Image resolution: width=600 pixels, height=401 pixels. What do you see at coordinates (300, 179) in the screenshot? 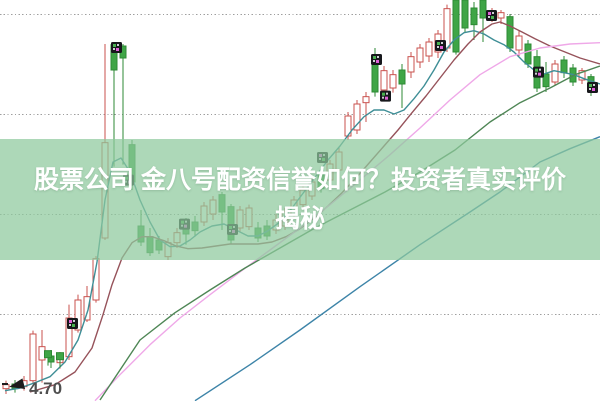
I see `headline-line-1: 股票公司 金八号配资信誉如何？投资者真实评价` at bounding box center [300, 179].